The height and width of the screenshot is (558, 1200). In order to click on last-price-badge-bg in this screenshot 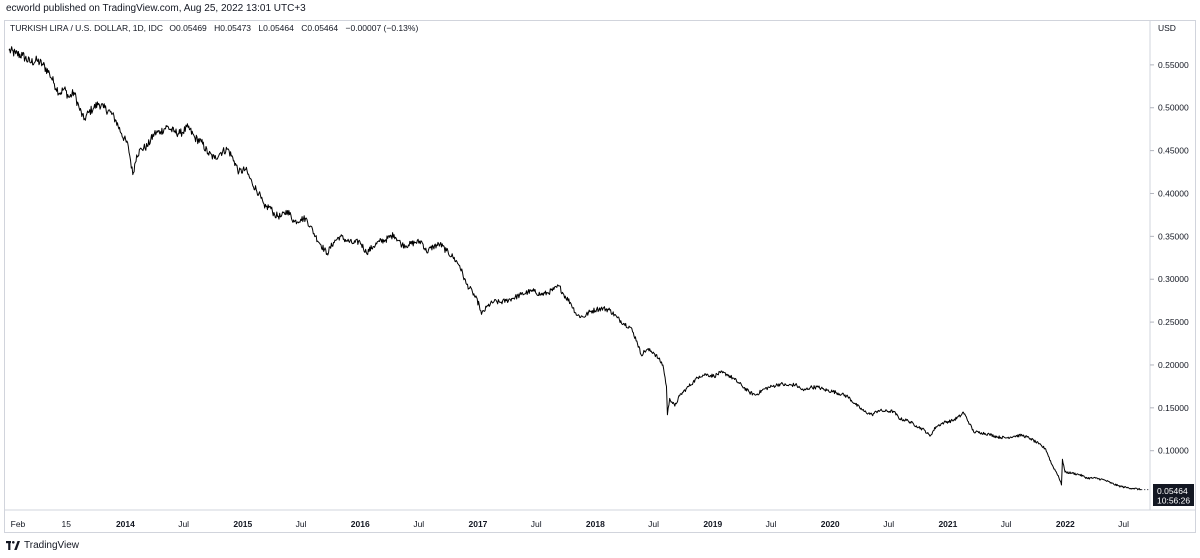, I will do `click(1173, 495)`.